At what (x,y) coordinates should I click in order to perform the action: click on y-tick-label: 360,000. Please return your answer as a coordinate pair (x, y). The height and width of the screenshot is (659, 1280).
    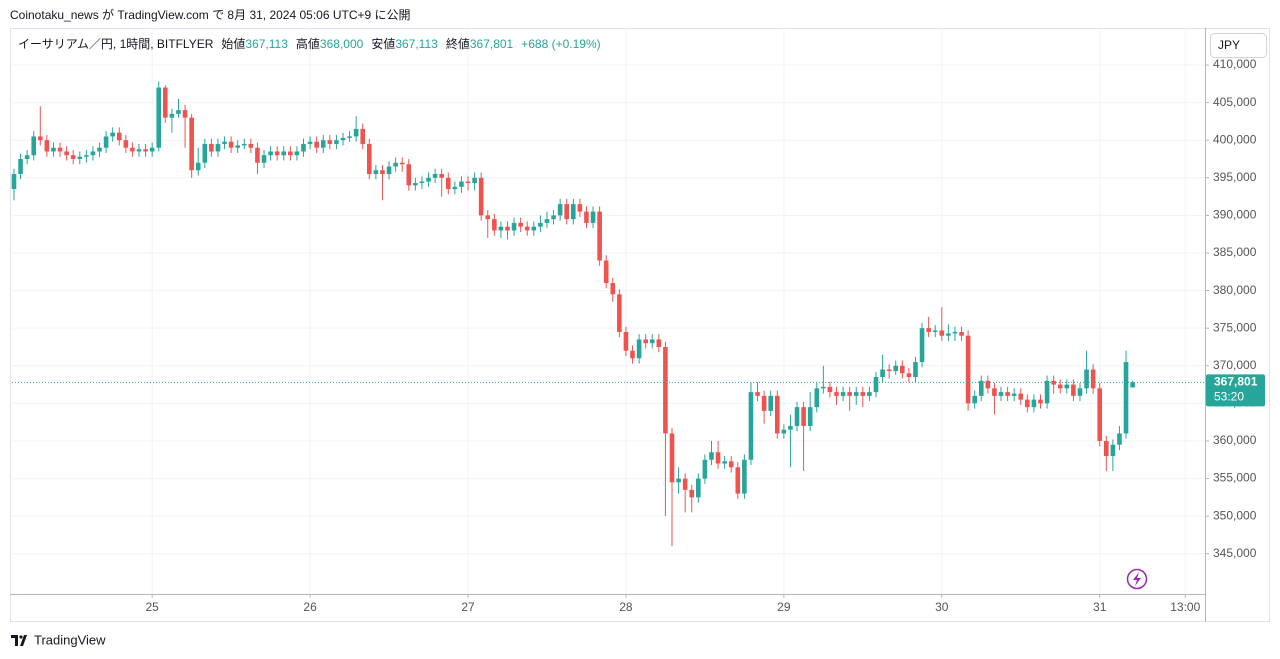
    Looking at the image, I should click on (1235, 440).